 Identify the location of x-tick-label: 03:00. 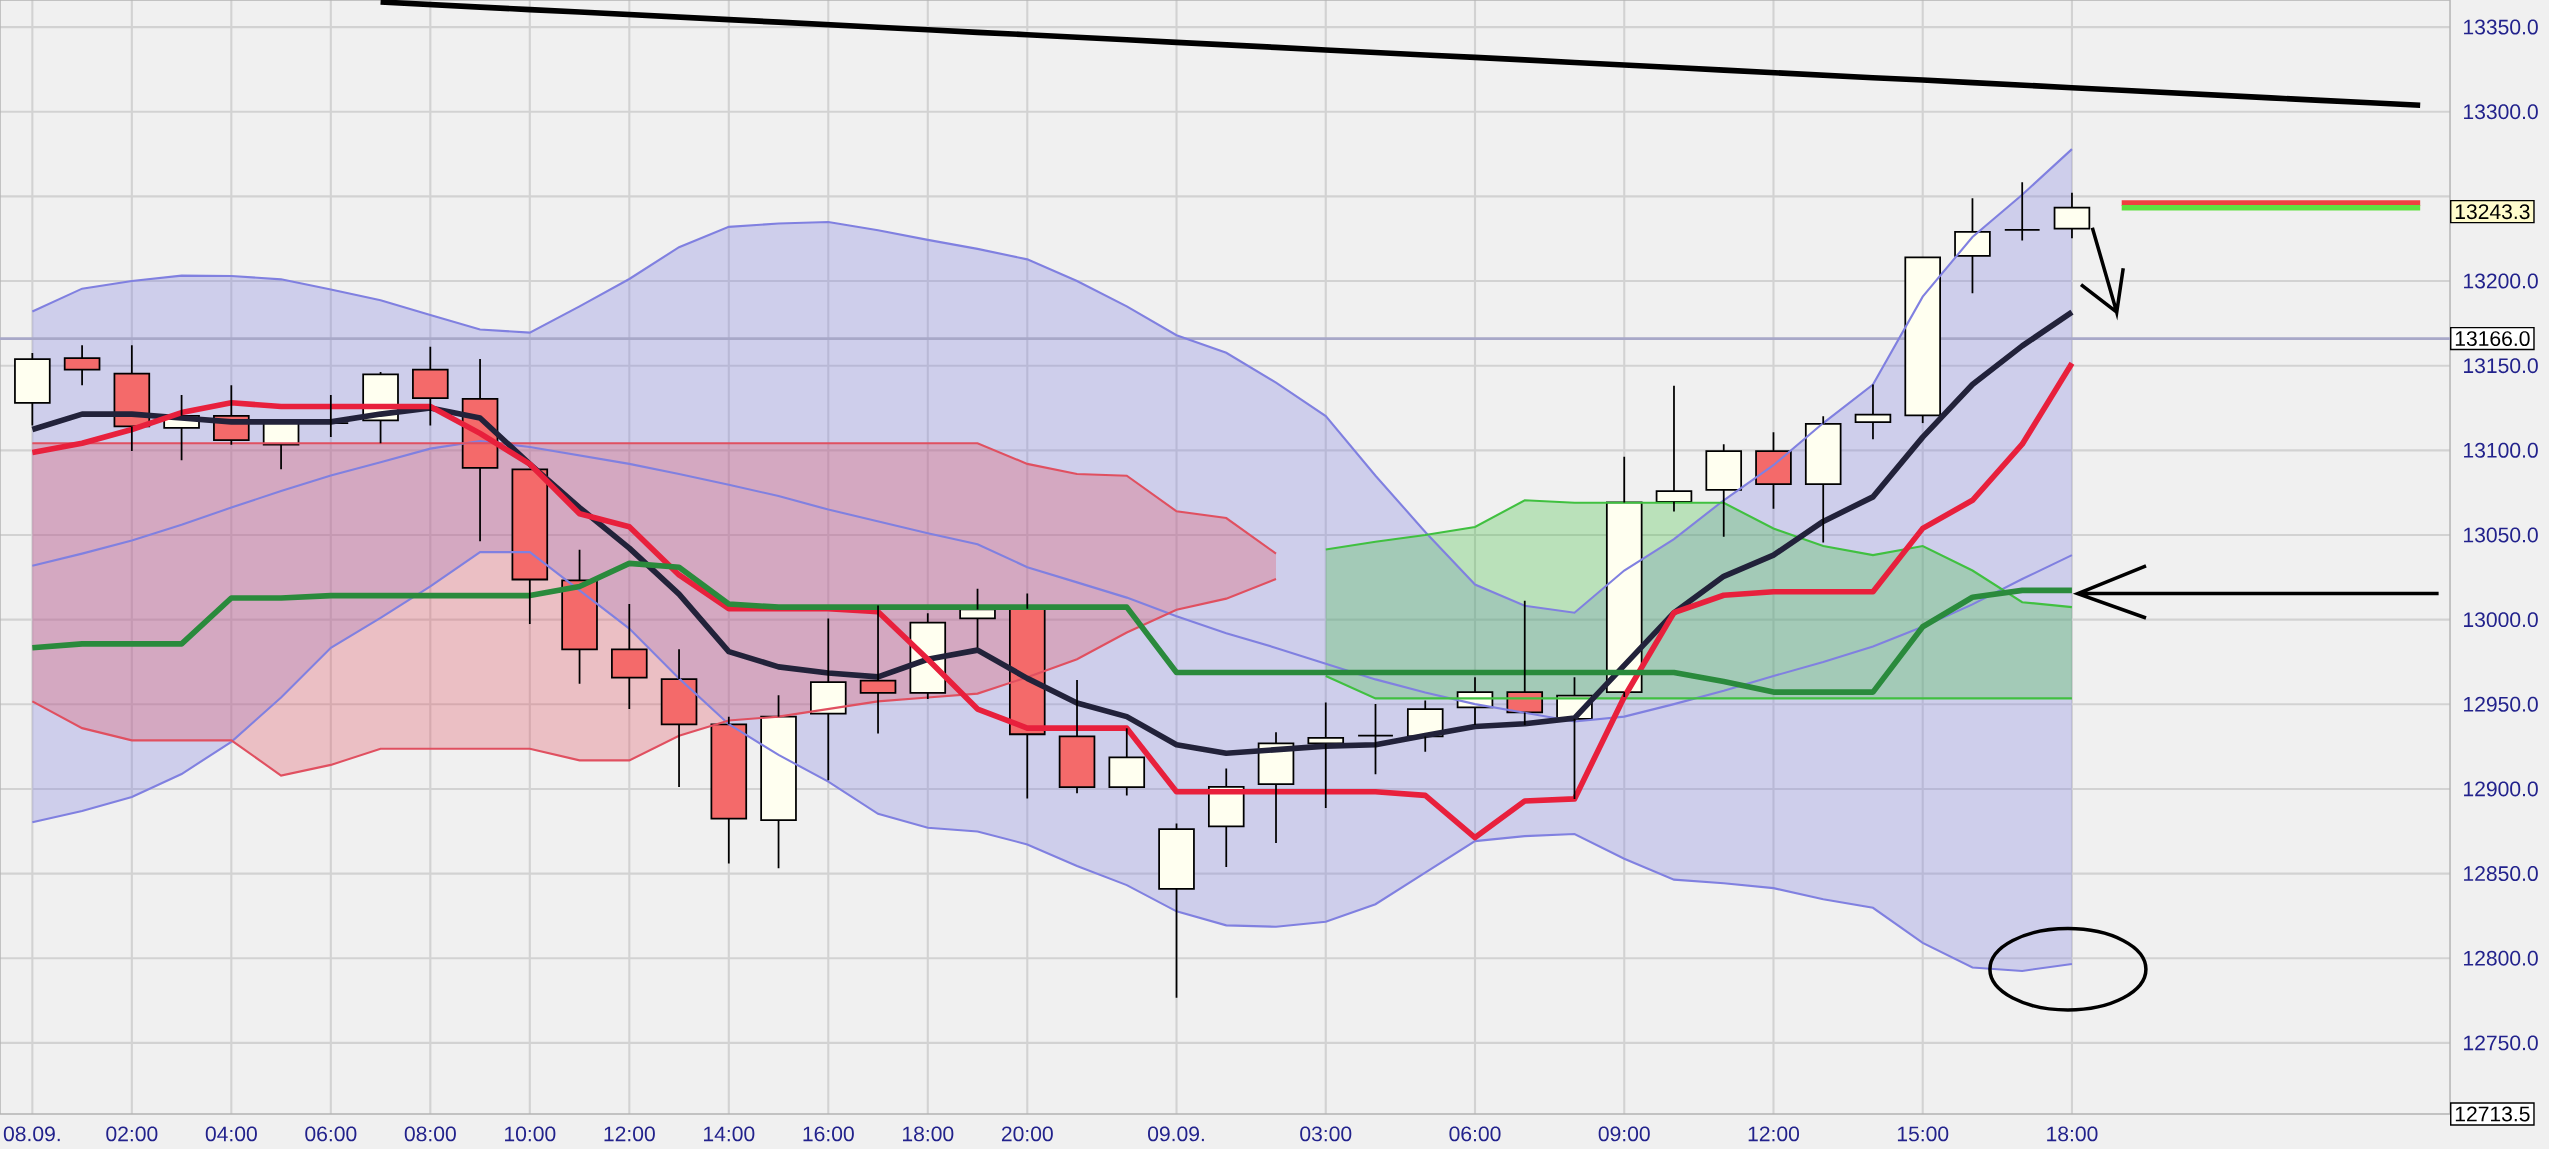
(1326, 1134).